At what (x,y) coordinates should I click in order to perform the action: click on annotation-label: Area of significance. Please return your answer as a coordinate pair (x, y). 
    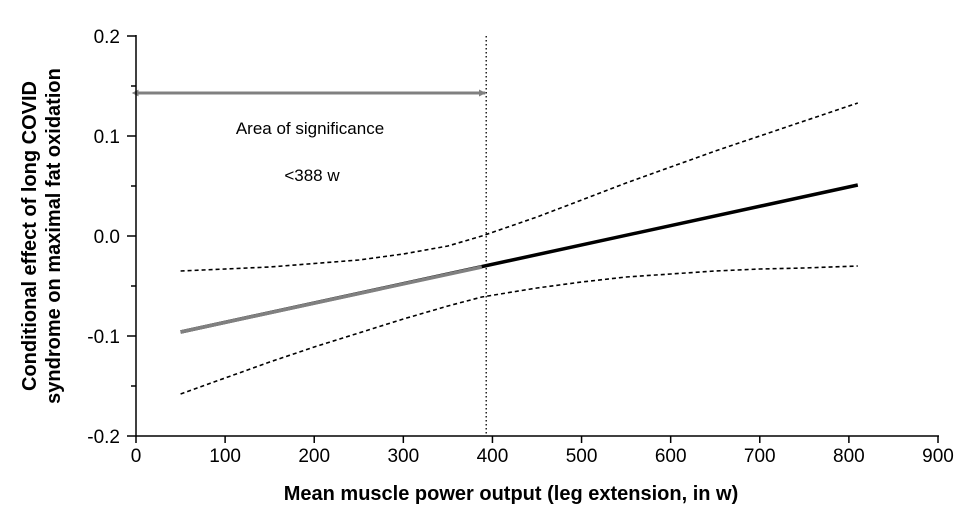
    Looking at the image, I should click on (310, 128).